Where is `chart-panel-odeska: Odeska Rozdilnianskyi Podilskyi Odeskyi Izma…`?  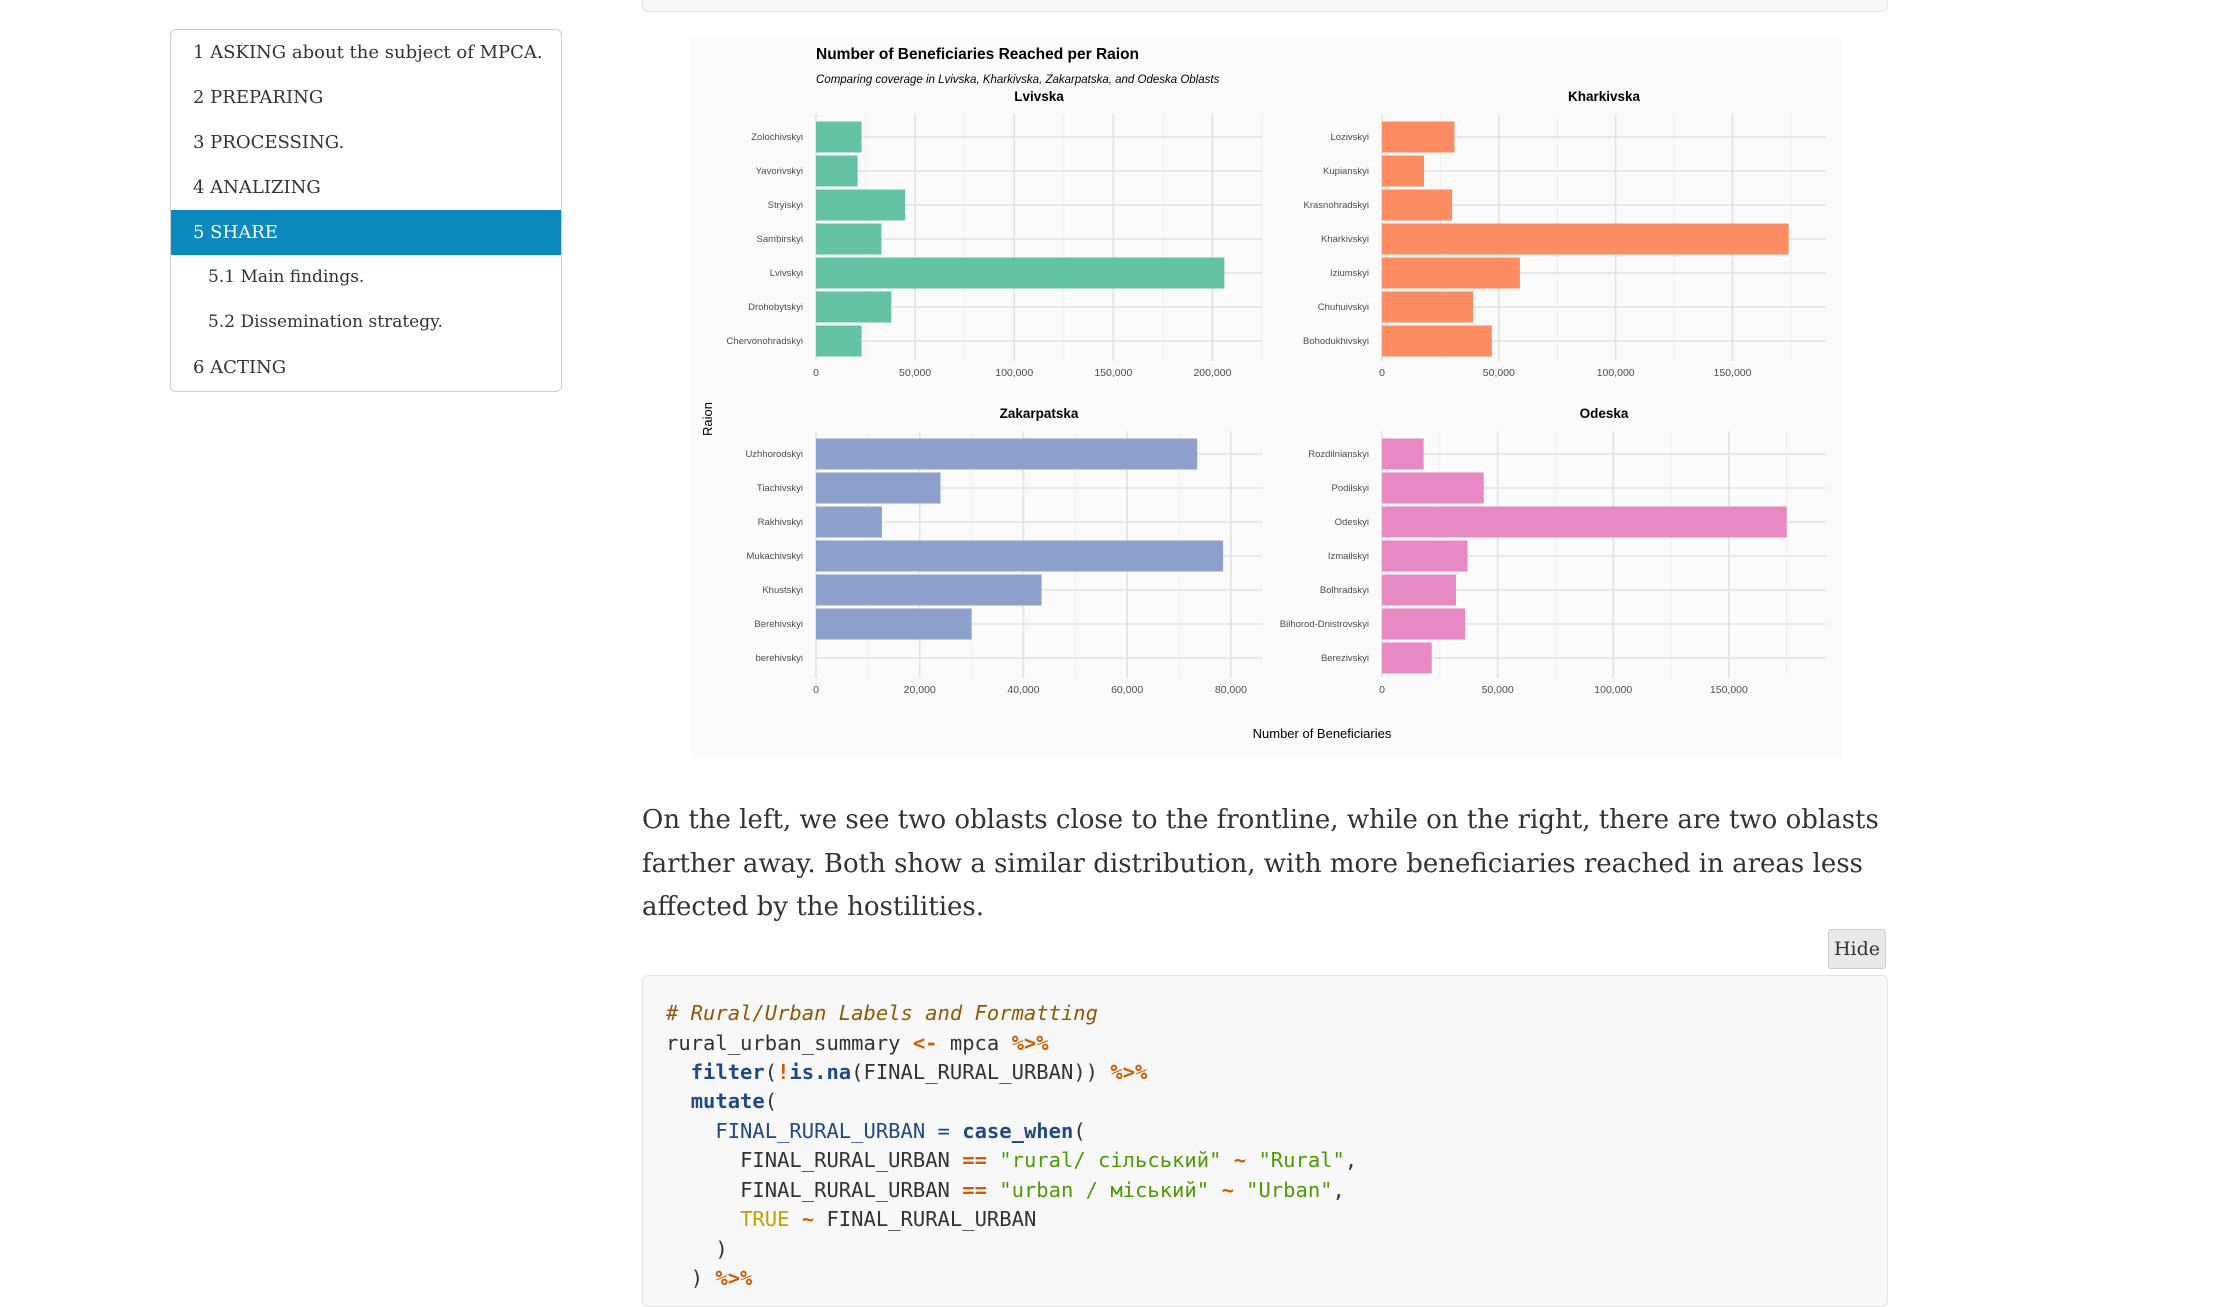
chart-panel-odeska: Odeska Rozdilnianskyi Podilskyi Odeskyi Izma… is located at coordinates (1553, 551).